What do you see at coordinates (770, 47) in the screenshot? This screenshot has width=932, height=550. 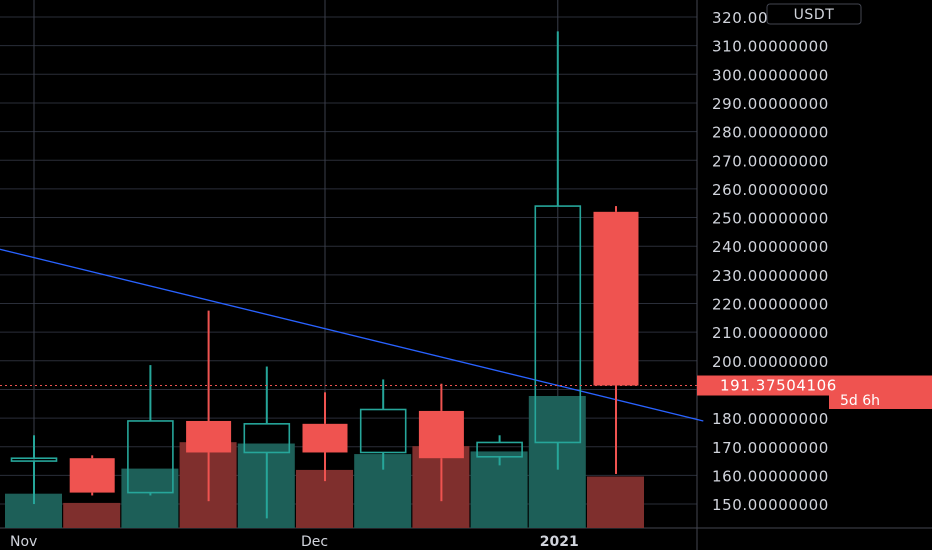 I see `price-axis-label: 310.00000000` at bounding box center [770, 47].